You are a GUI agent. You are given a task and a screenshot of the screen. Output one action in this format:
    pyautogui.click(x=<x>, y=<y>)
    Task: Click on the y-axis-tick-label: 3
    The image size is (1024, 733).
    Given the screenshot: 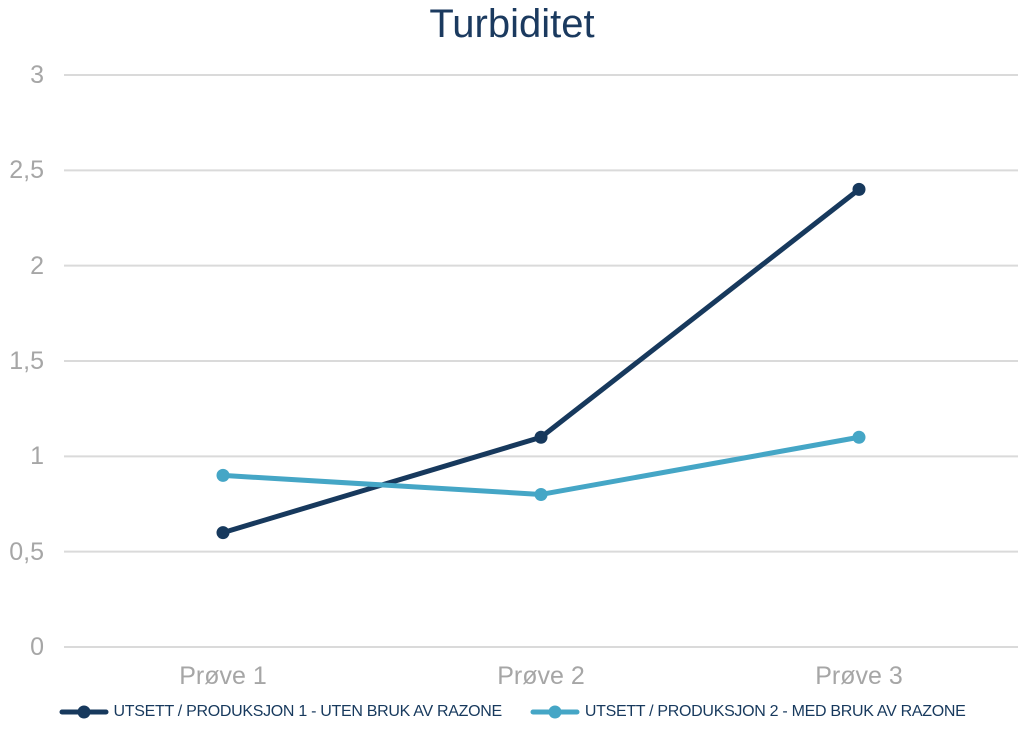 What is the action you would take?
    pyautogui.click(x=37, y=75)
    